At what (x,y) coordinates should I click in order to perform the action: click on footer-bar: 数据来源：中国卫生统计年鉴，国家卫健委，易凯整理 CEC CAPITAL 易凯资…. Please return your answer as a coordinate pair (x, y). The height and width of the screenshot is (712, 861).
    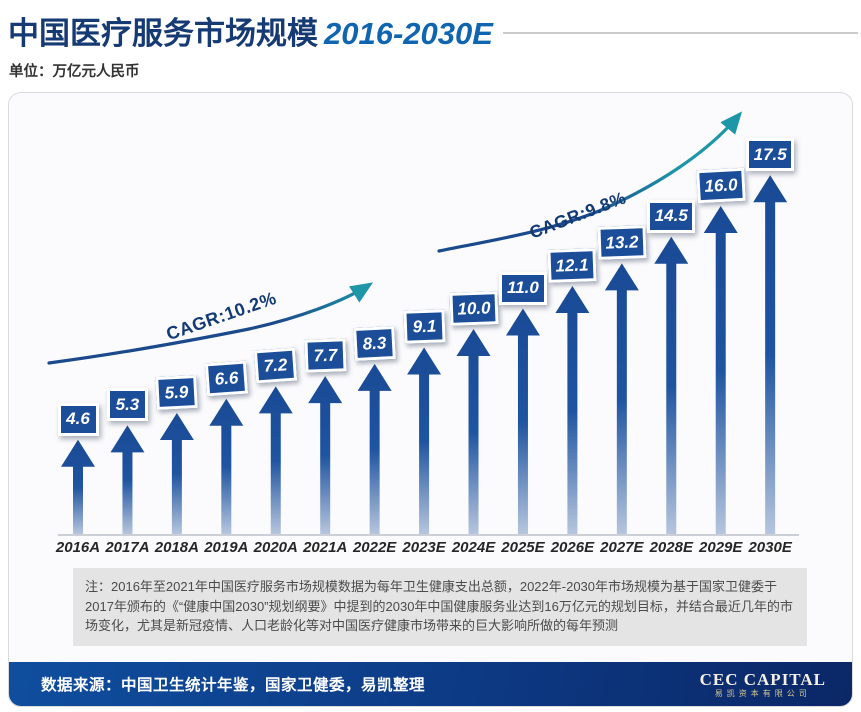
    Looking at the image, I should click on (430, 684).